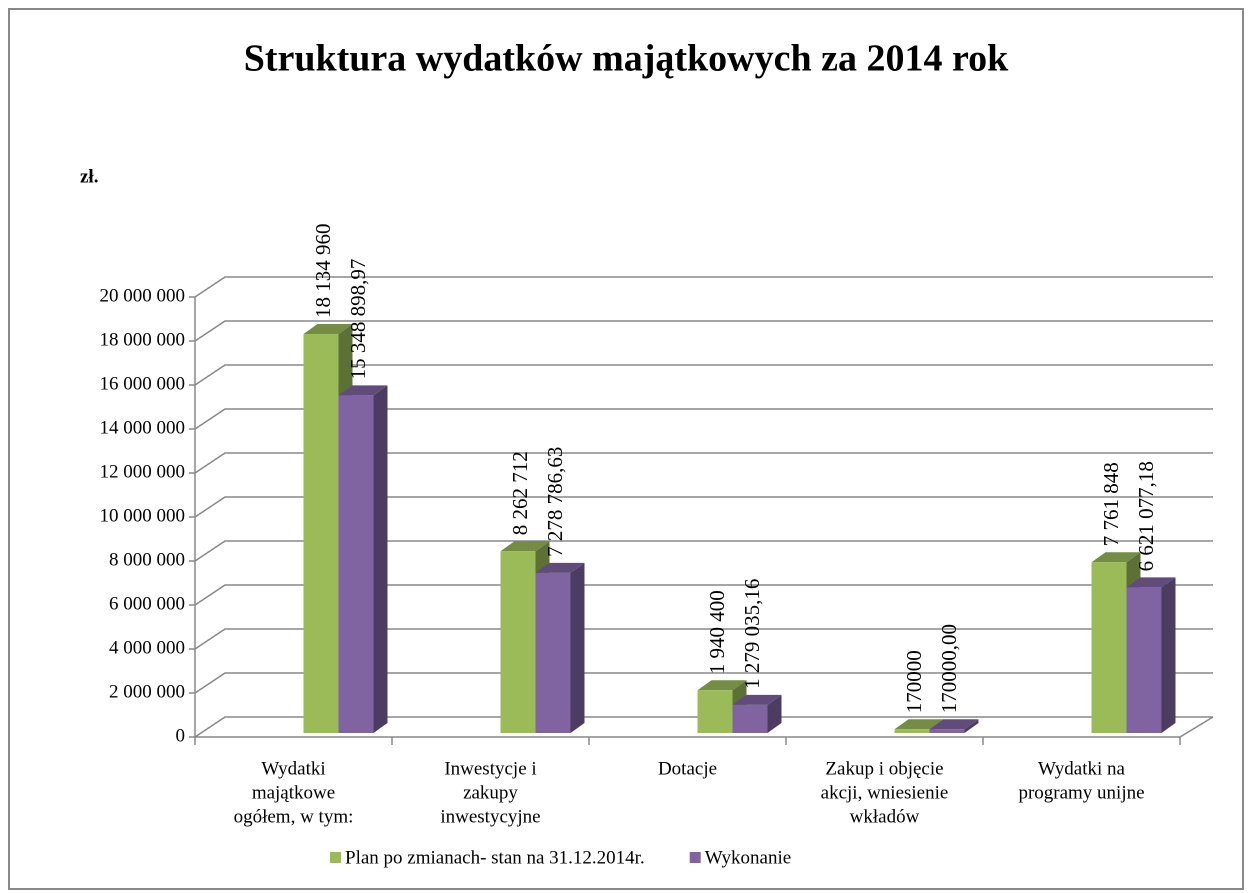  What do you see at coordinates (752, 634) in the screenshot?
I see `value-label: 1 279 035,16` at bounding box center [752, 634].